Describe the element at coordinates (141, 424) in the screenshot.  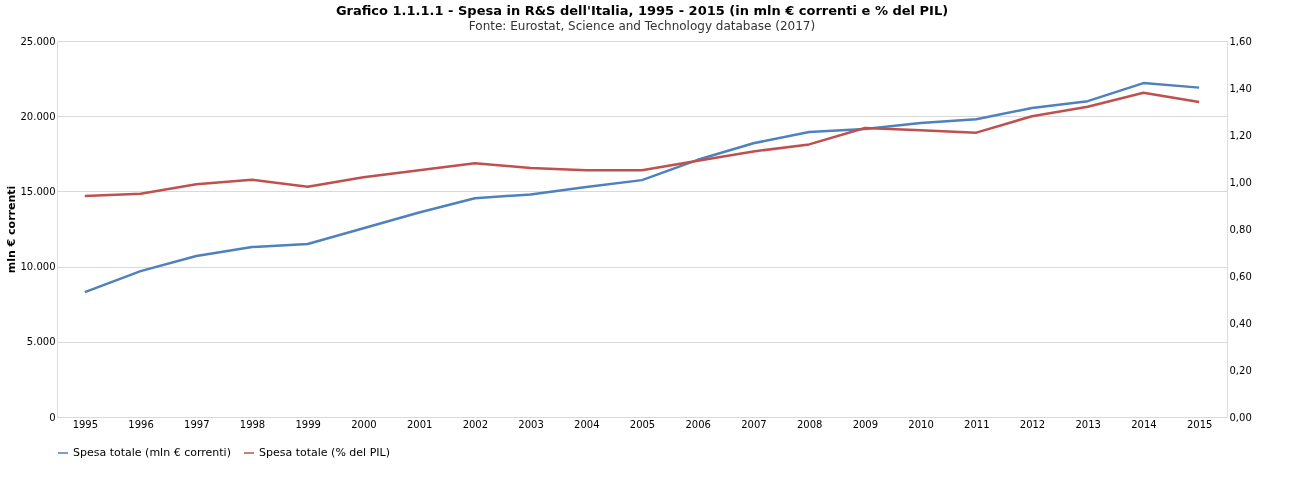
I see `x-tick-label: 1996` at that location.